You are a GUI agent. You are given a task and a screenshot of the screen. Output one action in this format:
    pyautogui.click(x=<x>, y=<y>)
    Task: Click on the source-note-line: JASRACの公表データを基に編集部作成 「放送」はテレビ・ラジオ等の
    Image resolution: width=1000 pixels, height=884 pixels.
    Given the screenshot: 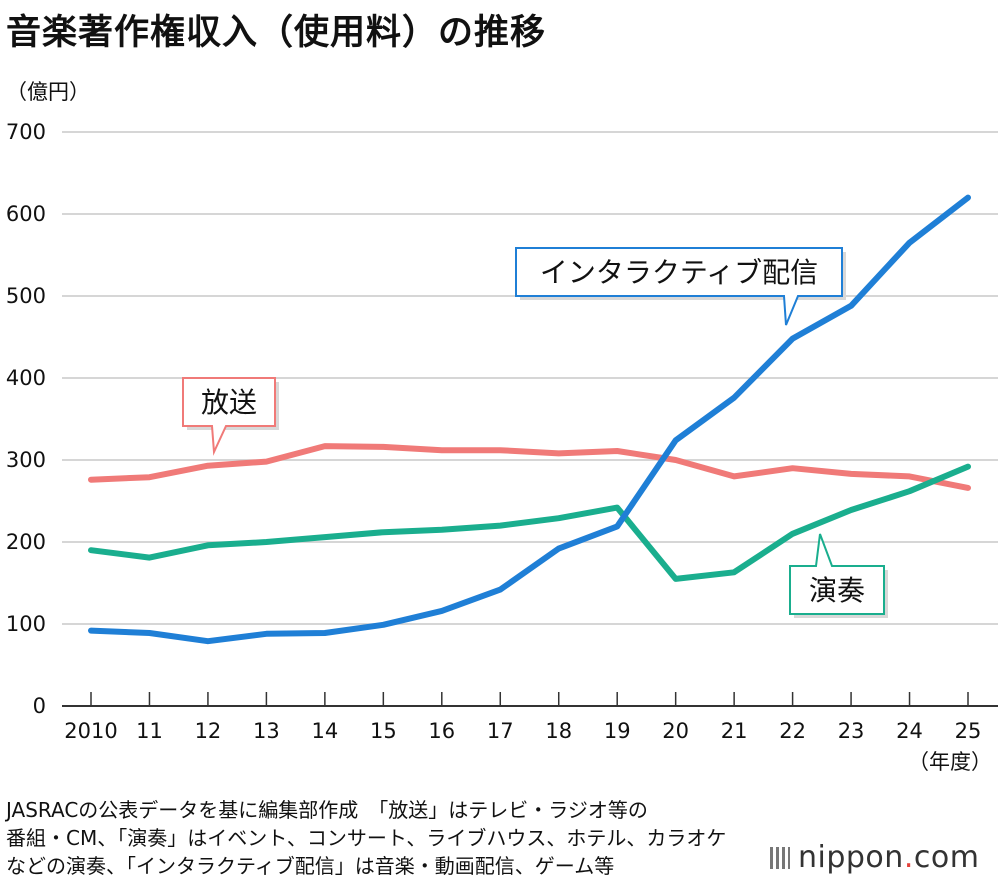 What is the action you would take?
    pyautogui.click(x=327, y=810)
    